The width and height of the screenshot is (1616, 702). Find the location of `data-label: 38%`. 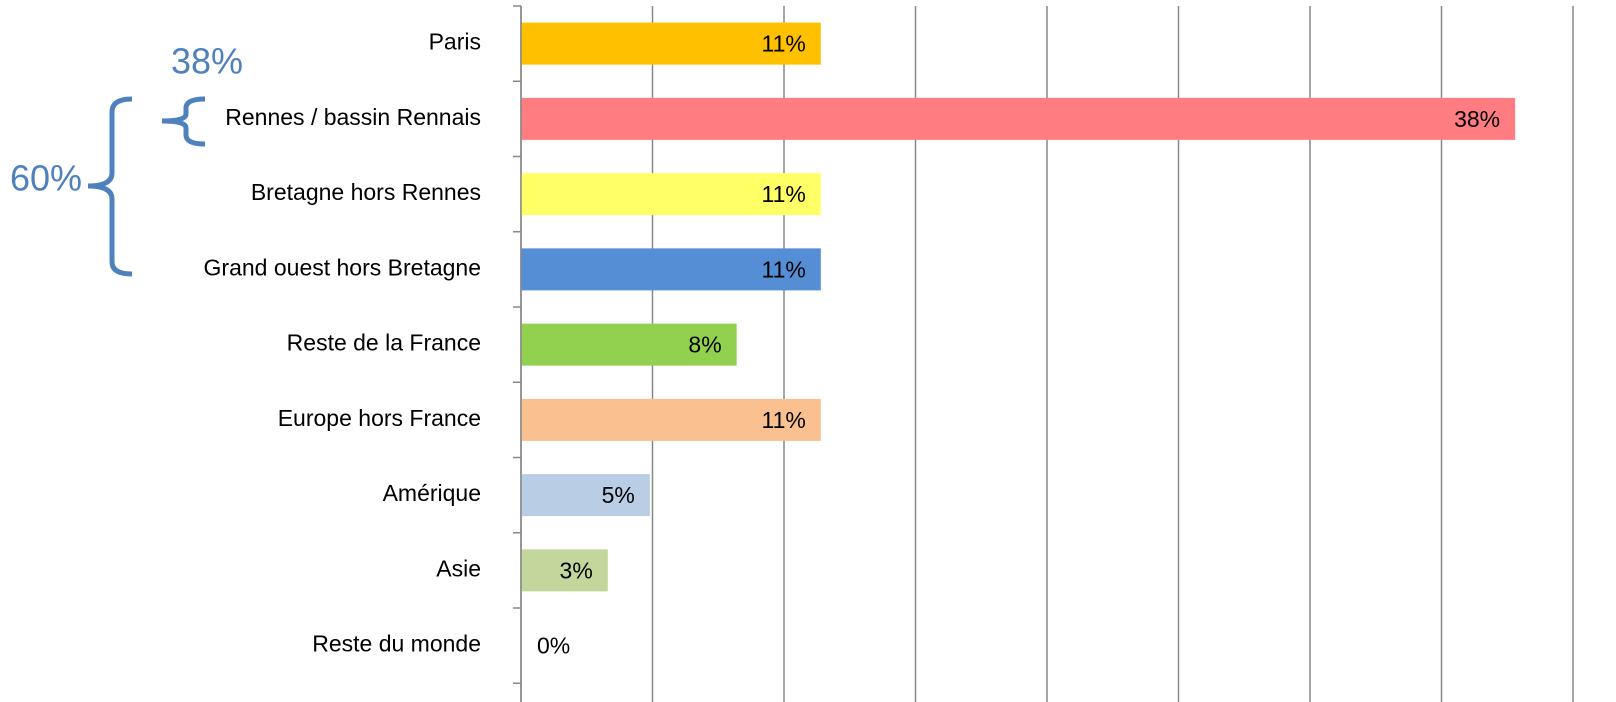

data-label: 38% is located at coordinates (1477, 119).